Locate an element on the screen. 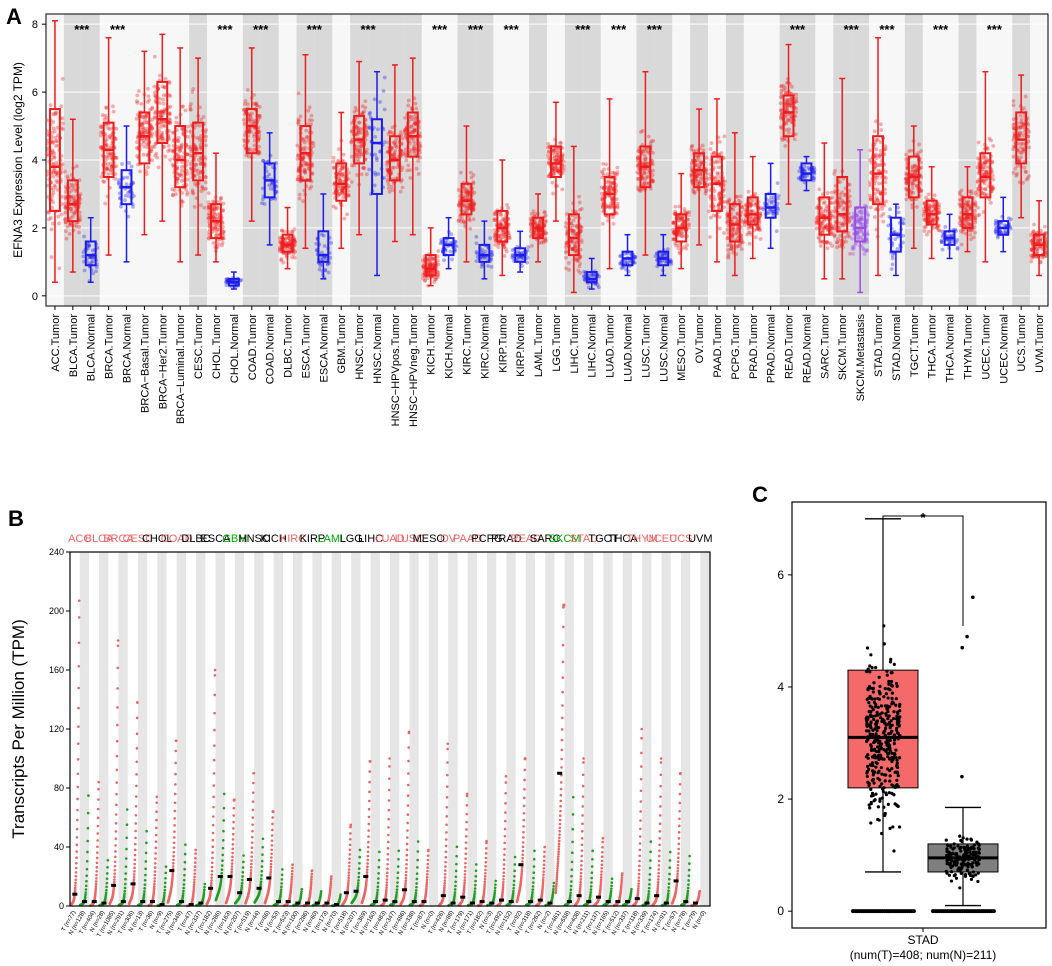 Image resolution: width=1052 pixels, height=966 pixels. panel-a-ytick-label: 8 is located at coordinates (35, 25).